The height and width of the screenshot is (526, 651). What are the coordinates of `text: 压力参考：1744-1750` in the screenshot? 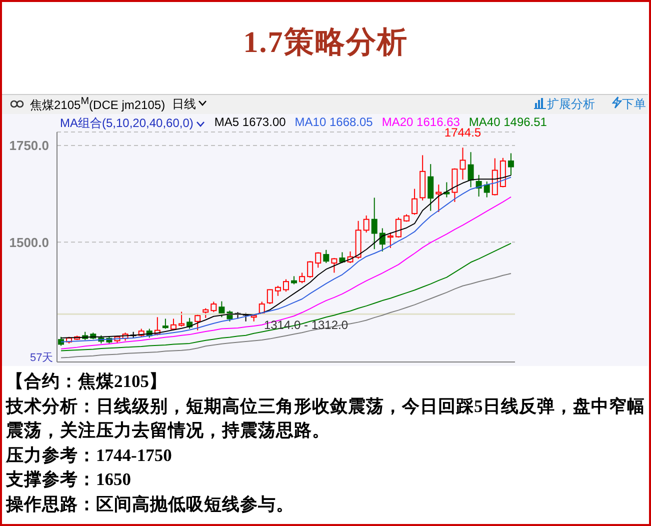 It's located at (89, 454).